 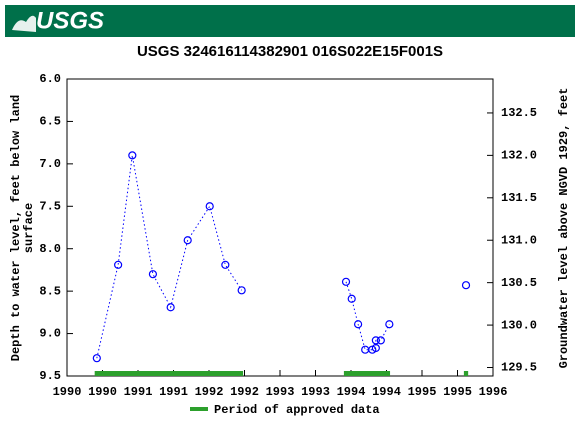 I want to click on y-tick-label: 7.0, so click(x=50, y=164).